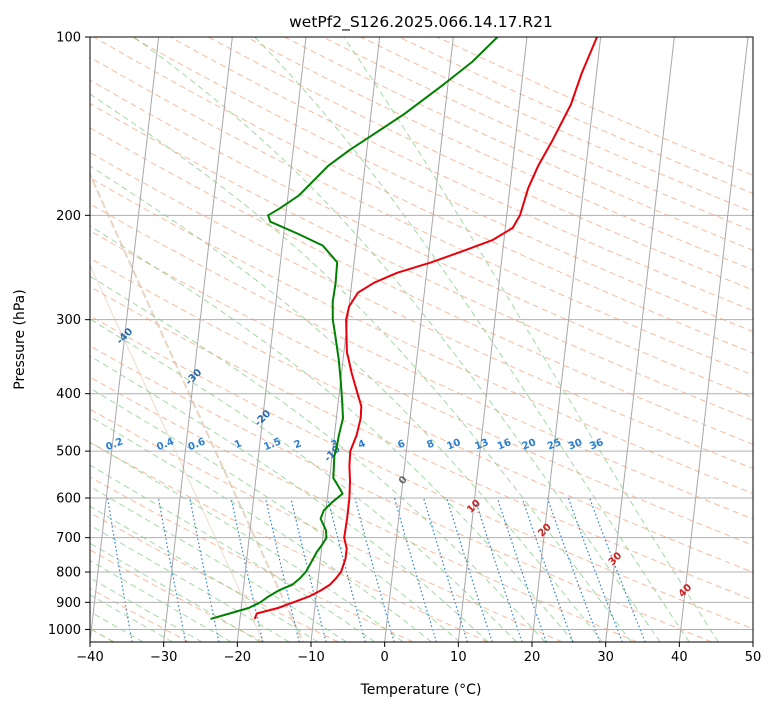 The height and width of the screenshot is (708, 775). Describe the element at coordinates (335, 444) in the screenshot. I see `mixing-ratio-label: 3` at that location.